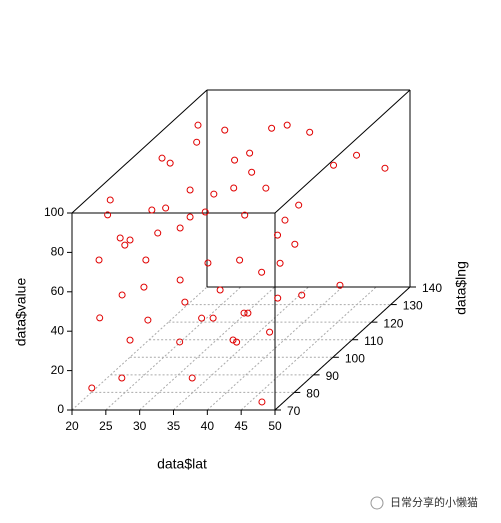 The width and height of the screenshot is (501, 523). What do you see at coordinates (413, 306) in the screenshot?
I see `y-tick-label: 130` at bounding box center [413, 306].